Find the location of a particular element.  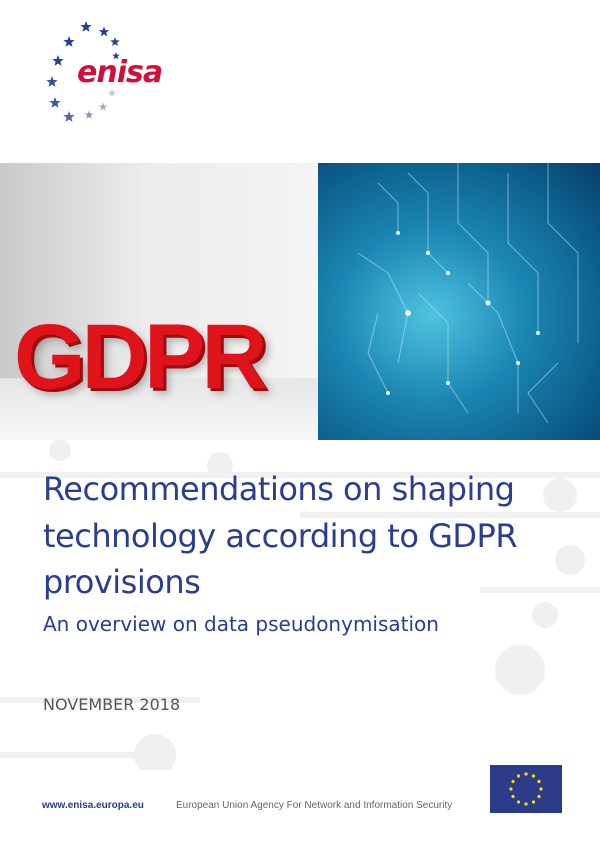

gdpr-letters: GDPR is located at coordinates (141, 357).